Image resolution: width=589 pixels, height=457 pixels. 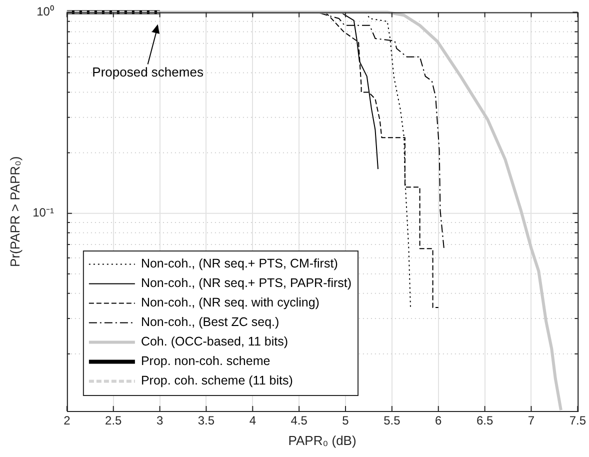 I want to click on annotation: Proposed schemes, so click(x=148, y=72).